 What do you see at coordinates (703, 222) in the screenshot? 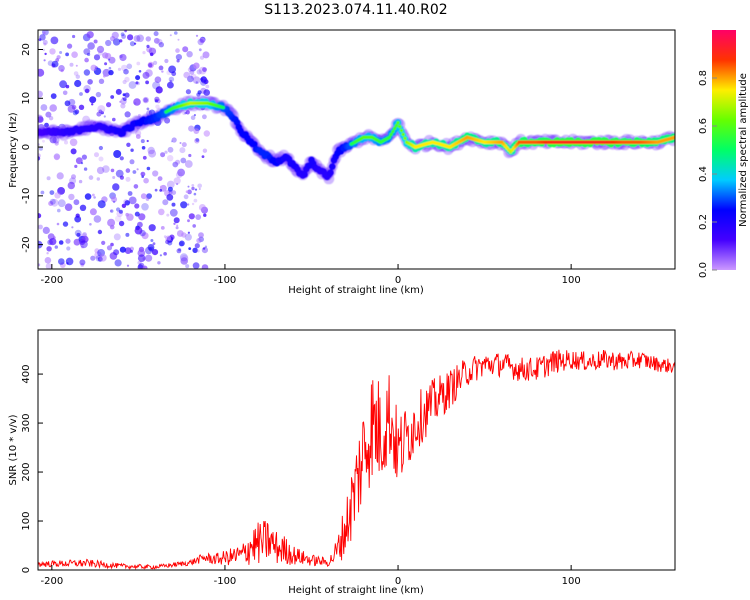
I see `colorbar-tick-label: 0.2` at bounding box center [703, 222].